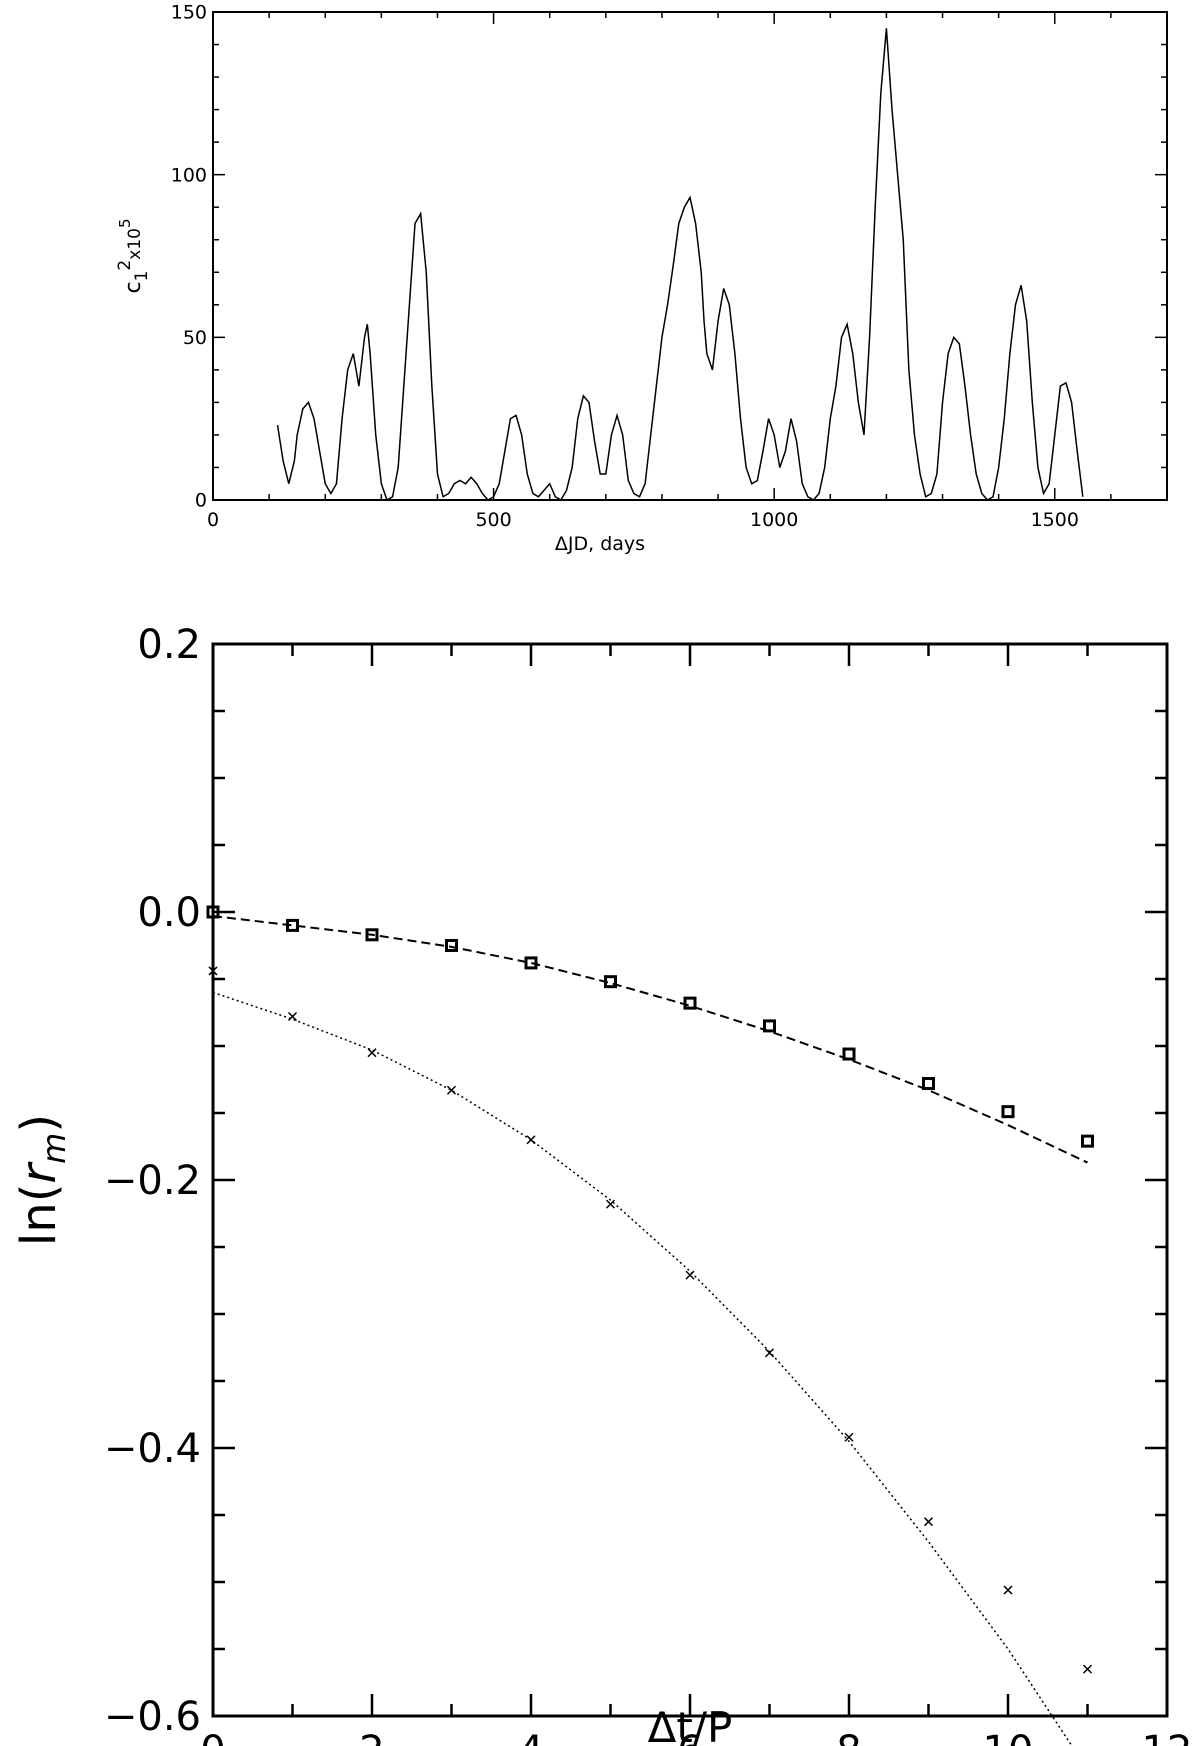 This screenshot has width=1200, height=1746. Describe the element at coordinates (39, 1215) in the screenshot. I see `bottom-y-label-base: ln(` at that location.